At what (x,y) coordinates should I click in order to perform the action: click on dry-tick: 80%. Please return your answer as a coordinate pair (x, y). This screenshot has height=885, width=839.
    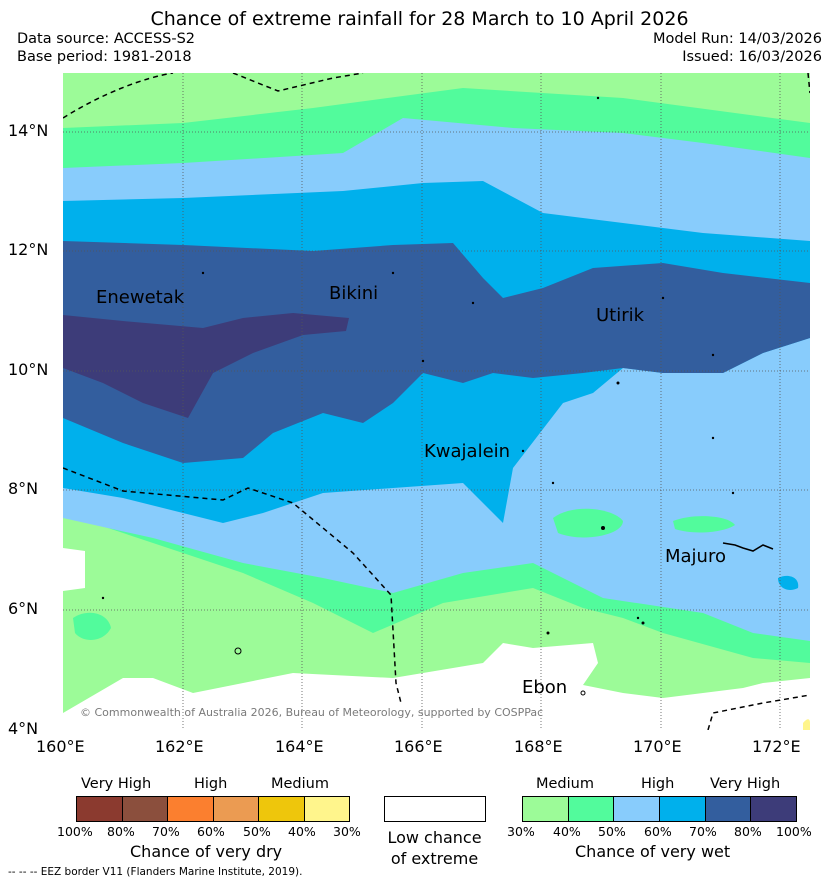
    Looking at the image, I should click on (121, 831).